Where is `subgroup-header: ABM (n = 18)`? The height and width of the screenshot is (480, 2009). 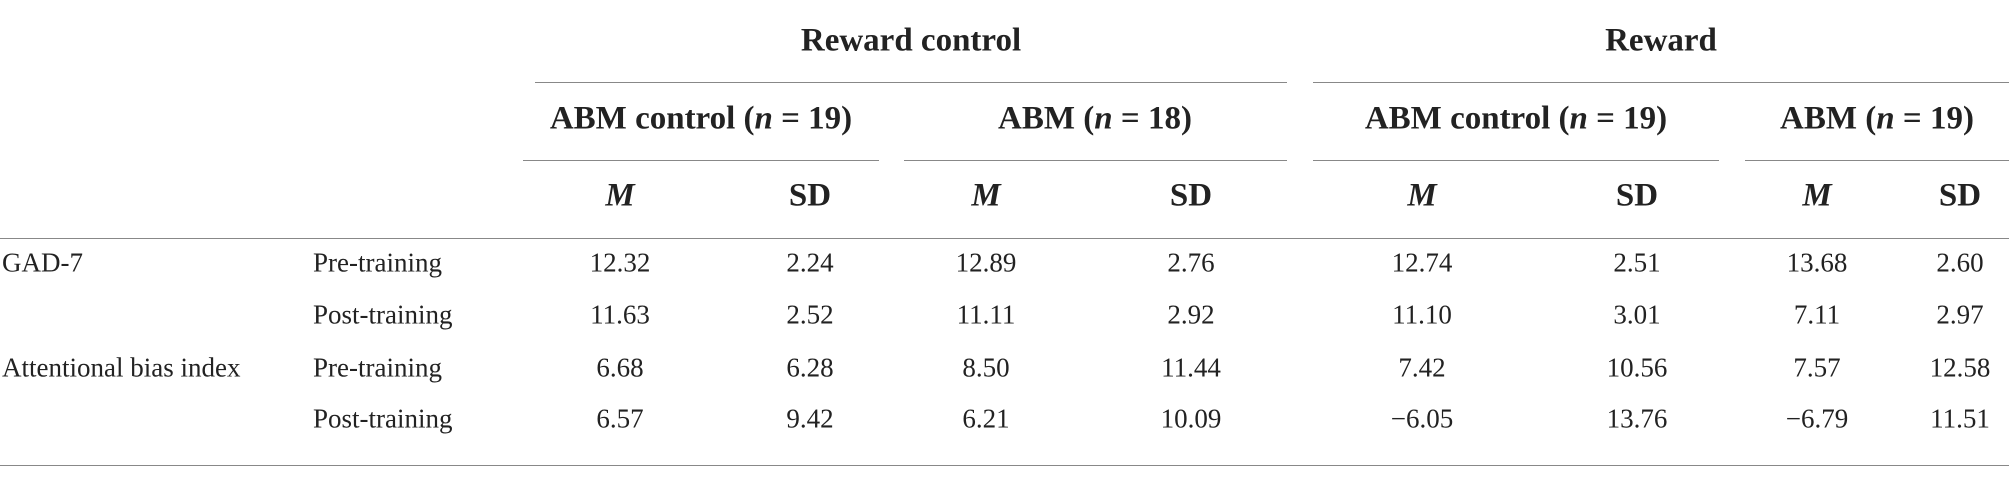
subgroup-header: ABM (n = 18) is located at coordinates (1095, 119).